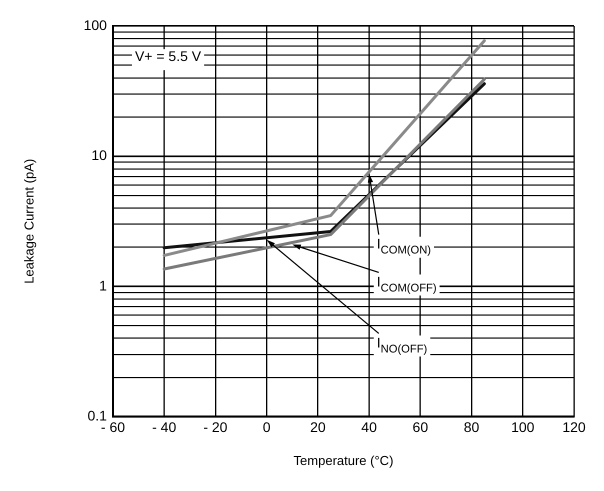  What do you see at coordinates (369, 426) in the screenshot?
I see `x-tick-label: 40` at bounding box center [369, 426].